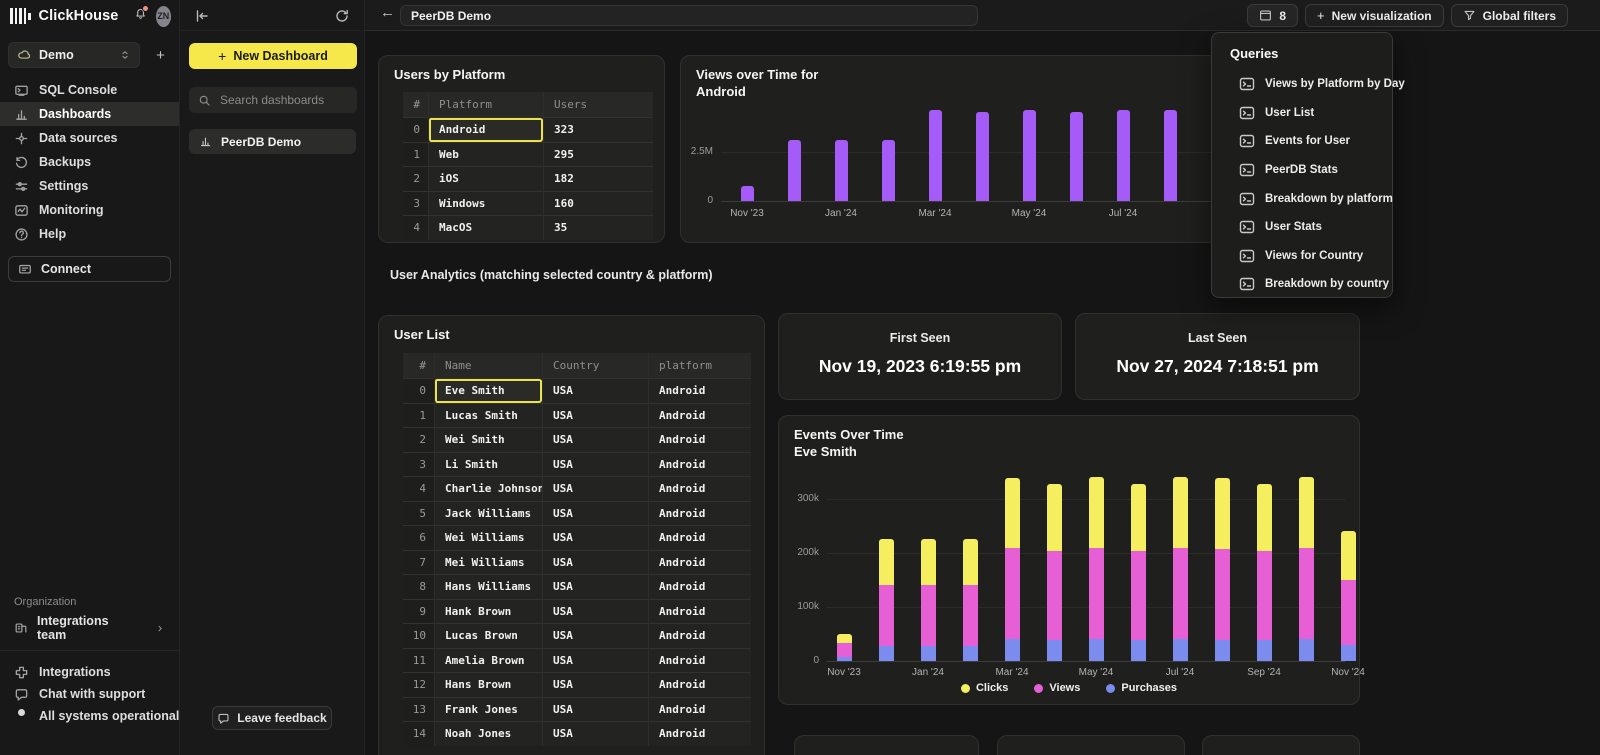  What do you see at coordinates (1302, 227) in the screenshot?
I see `query-item-user-stats: User Stats` at bounding box center [1302, 227].